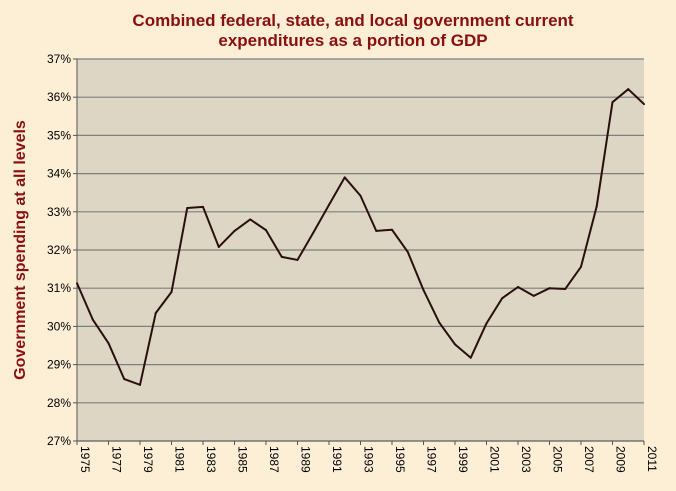 Image resolution: width=676 pixels, height=491 pixels. What do you see at coordinates (148, 459) in the screenshot?
I see `x-tick-label: 1979` at bounding box center [148, 459].